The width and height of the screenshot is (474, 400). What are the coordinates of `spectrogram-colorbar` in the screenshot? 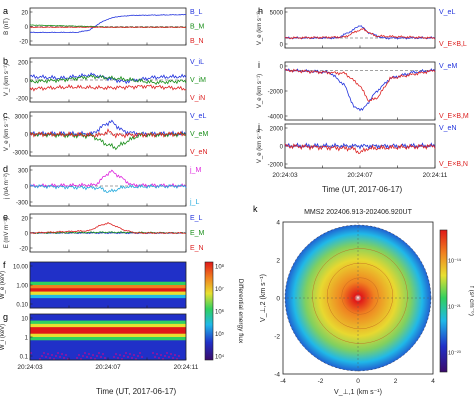 It's located at (209, 311).